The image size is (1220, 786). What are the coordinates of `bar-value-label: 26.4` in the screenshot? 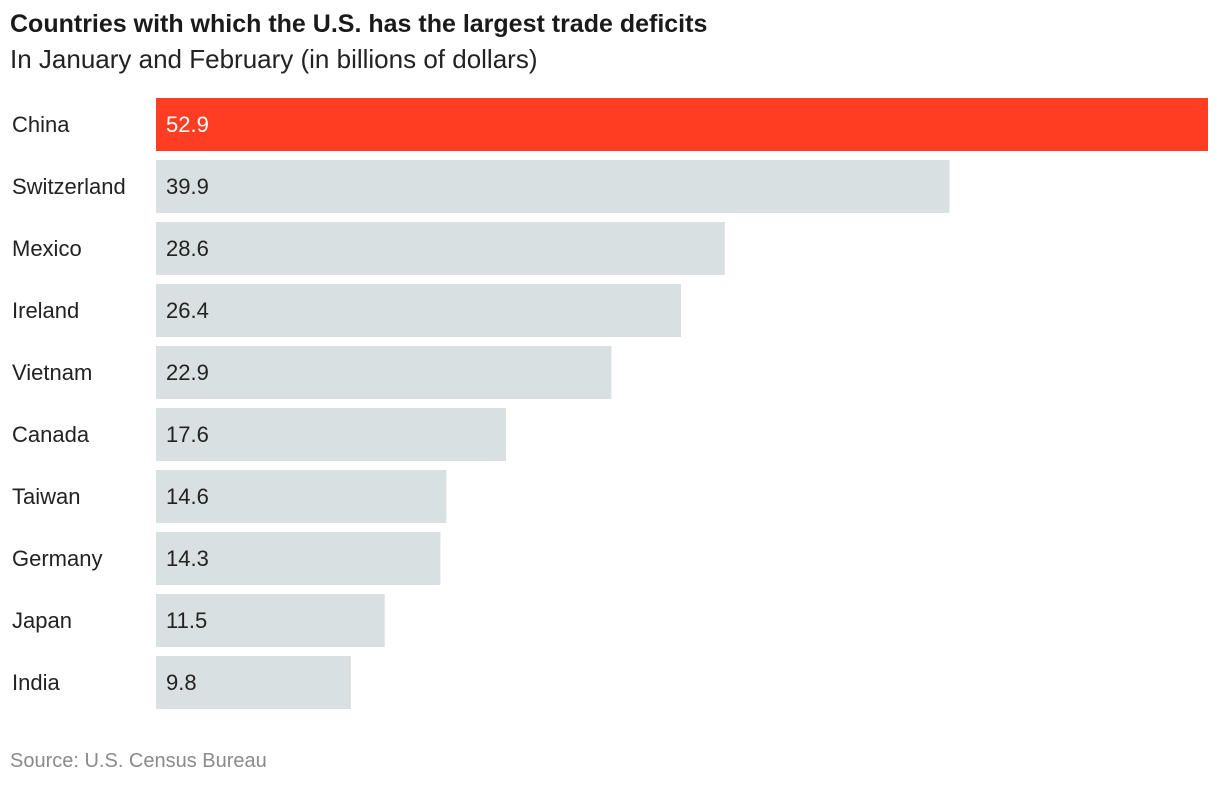 It's located at (187, 310).